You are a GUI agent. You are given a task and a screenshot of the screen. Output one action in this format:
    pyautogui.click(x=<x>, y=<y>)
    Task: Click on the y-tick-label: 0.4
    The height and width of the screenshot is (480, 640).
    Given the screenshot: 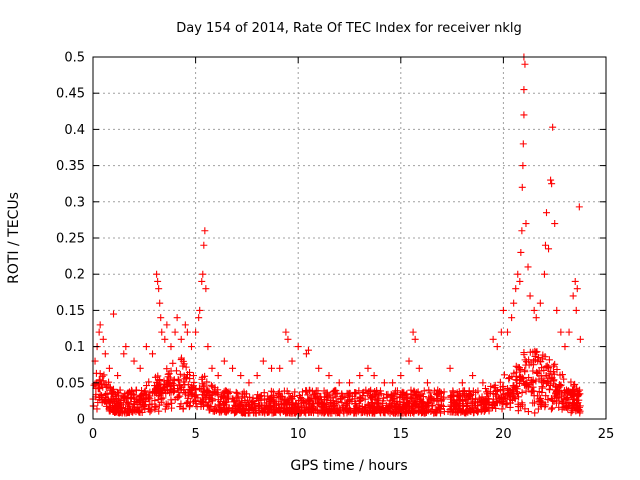 What is the action you would take?
    pyautogui.click(x=74, y=130)
    